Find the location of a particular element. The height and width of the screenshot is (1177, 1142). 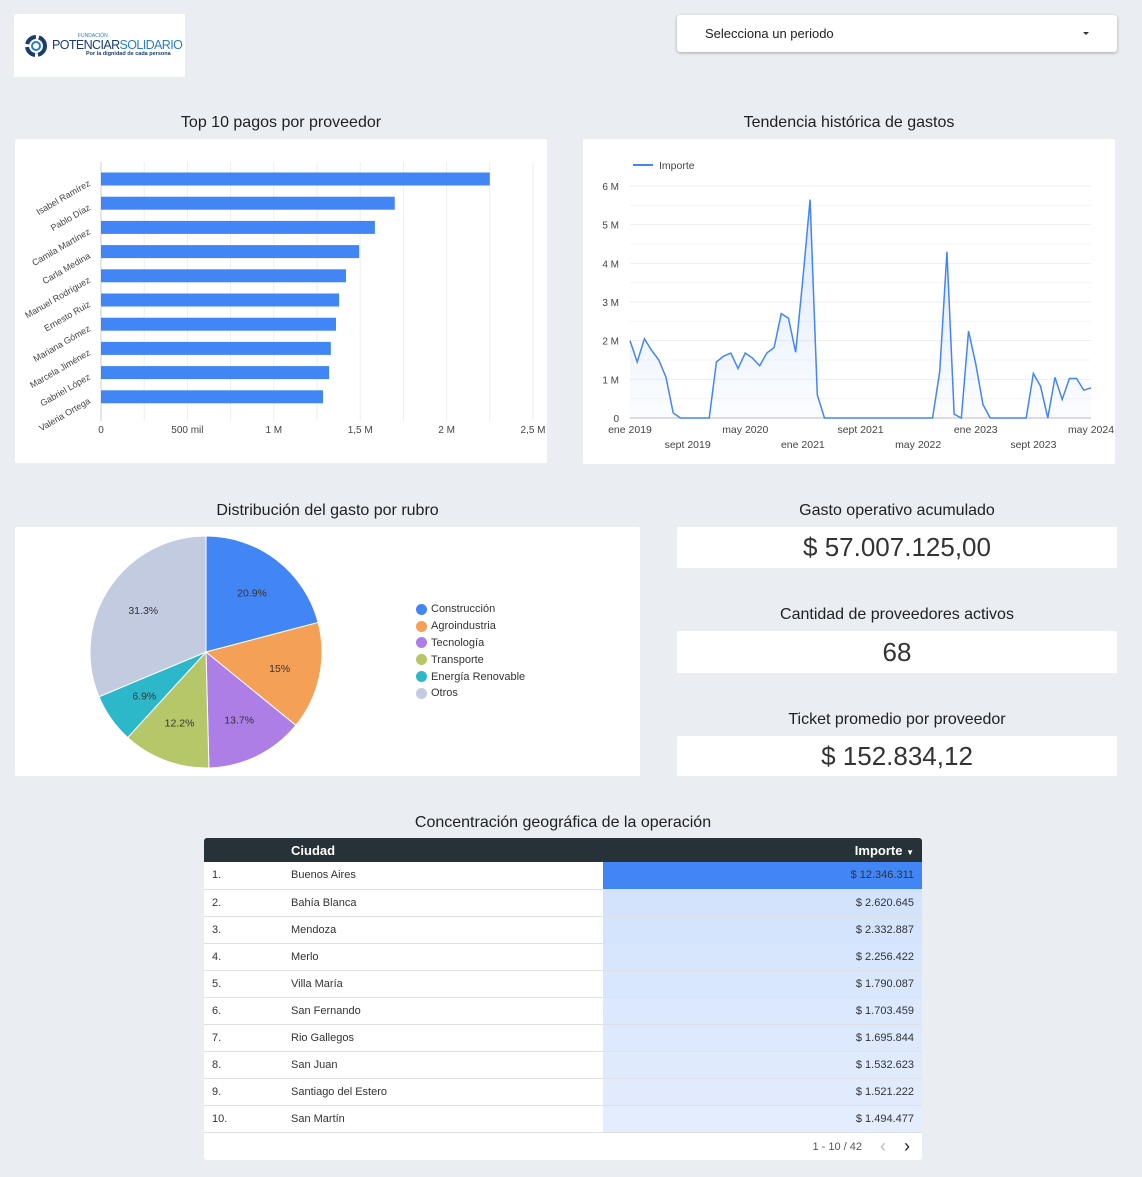

row-city: Santiago del Estero is located at coordinates (447, 1092).